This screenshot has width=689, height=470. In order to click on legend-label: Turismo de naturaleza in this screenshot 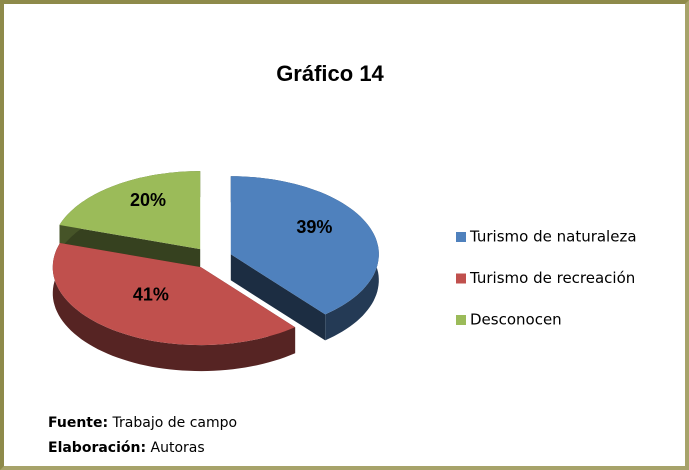, I will do `click(553, 237)`.